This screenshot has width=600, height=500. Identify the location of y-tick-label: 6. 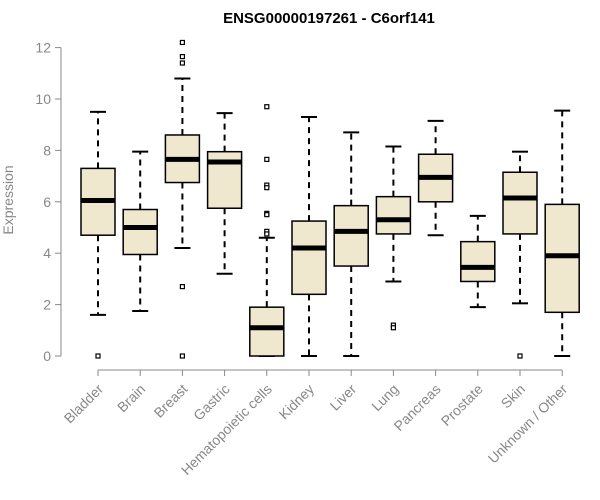
(47, 202).